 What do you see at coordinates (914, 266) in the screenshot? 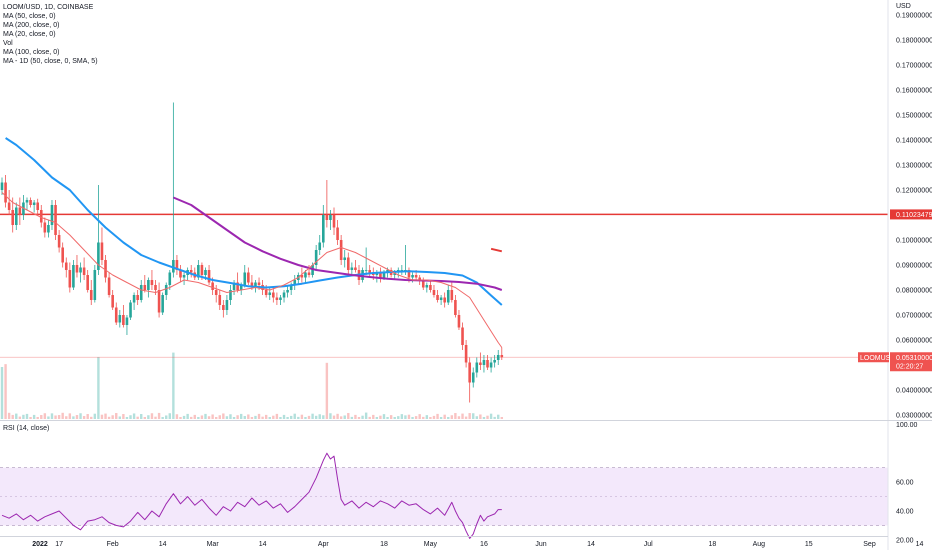
I see `price-tick-label: 0.09000000` at bounding box center [914, 266].